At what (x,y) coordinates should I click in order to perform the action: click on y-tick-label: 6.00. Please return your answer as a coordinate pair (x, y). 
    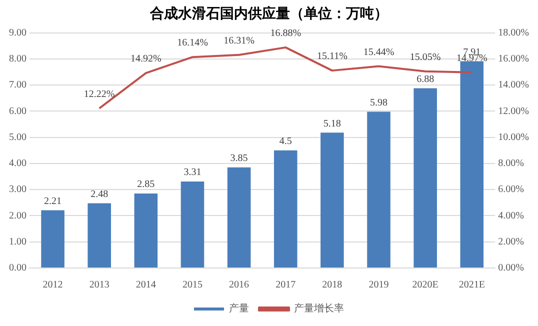
    Looking at the image, I should click on (17, 111).